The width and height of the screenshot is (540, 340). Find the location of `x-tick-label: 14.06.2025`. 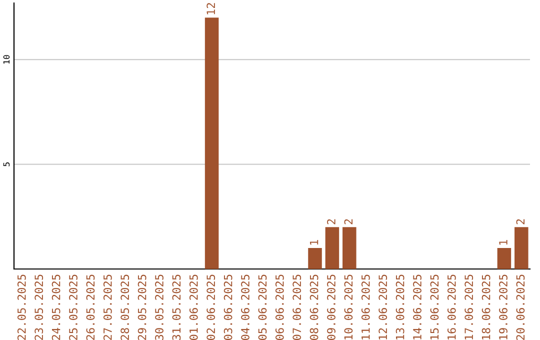

x-tick-label: 14.06.2025 is located at coordinates (417, 307).